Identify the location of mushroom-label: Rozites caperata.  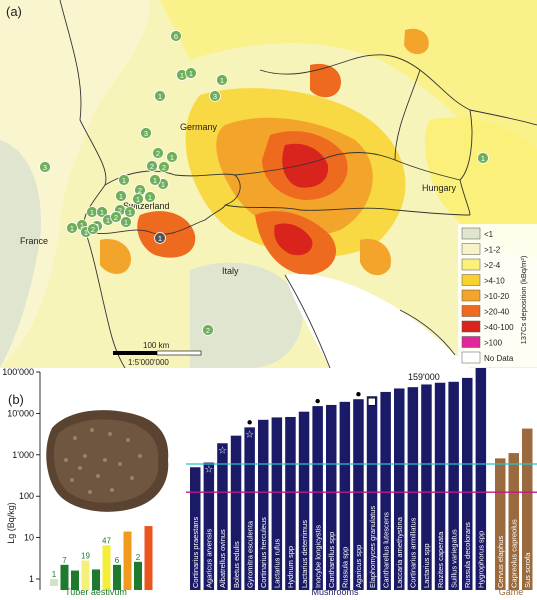
(440, 559).